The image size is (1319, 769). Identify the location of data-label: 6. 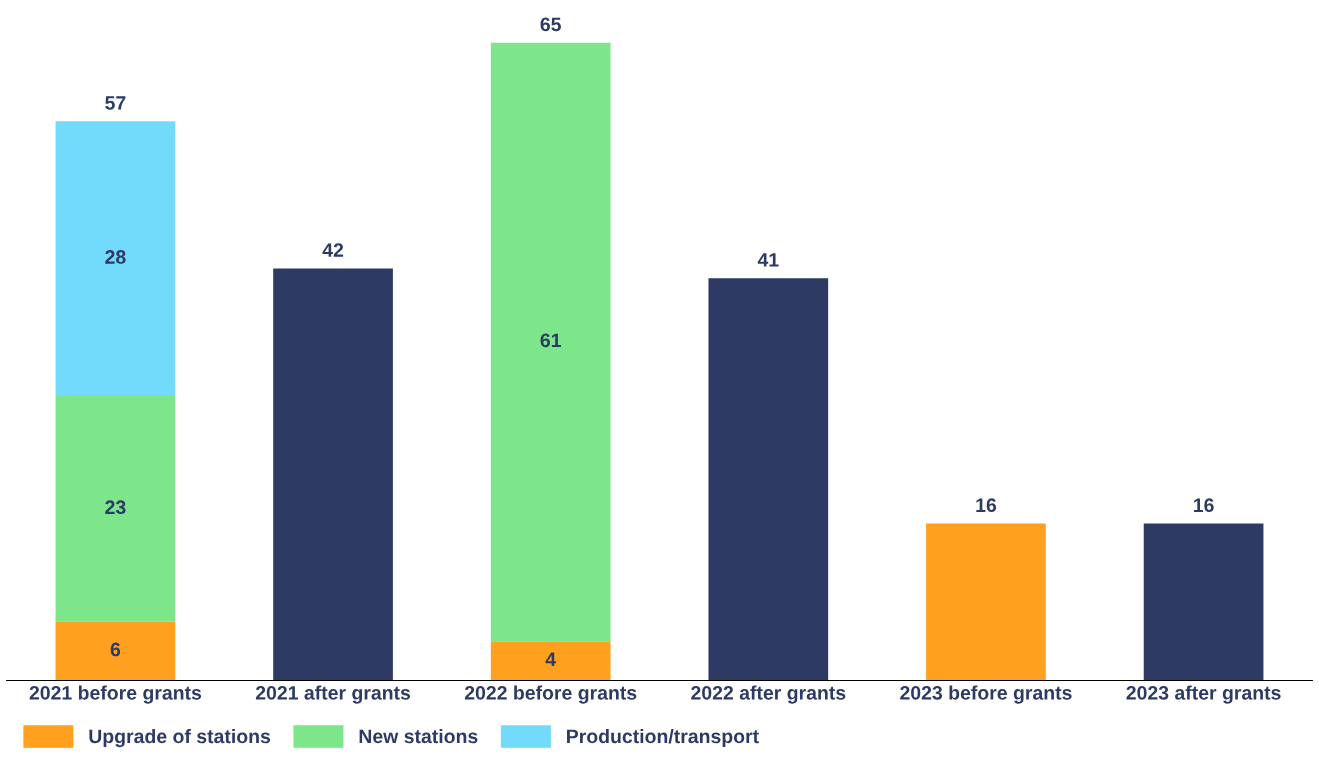
(115, 649).